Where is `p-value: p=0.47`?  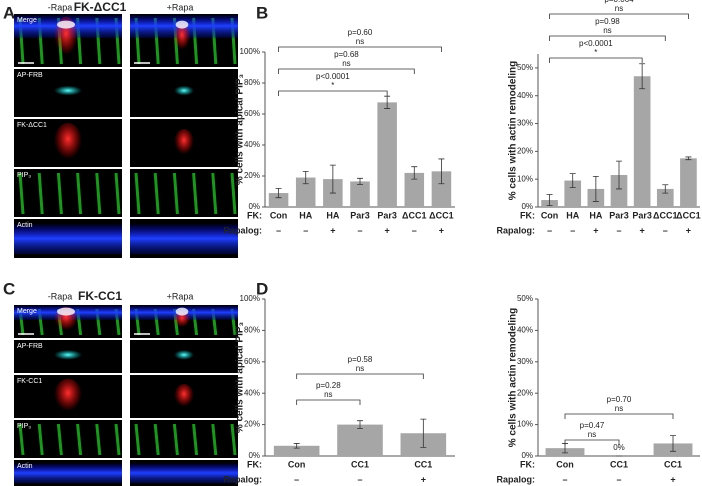 p-value: p=0.47 is located at coordinates (592, 425).